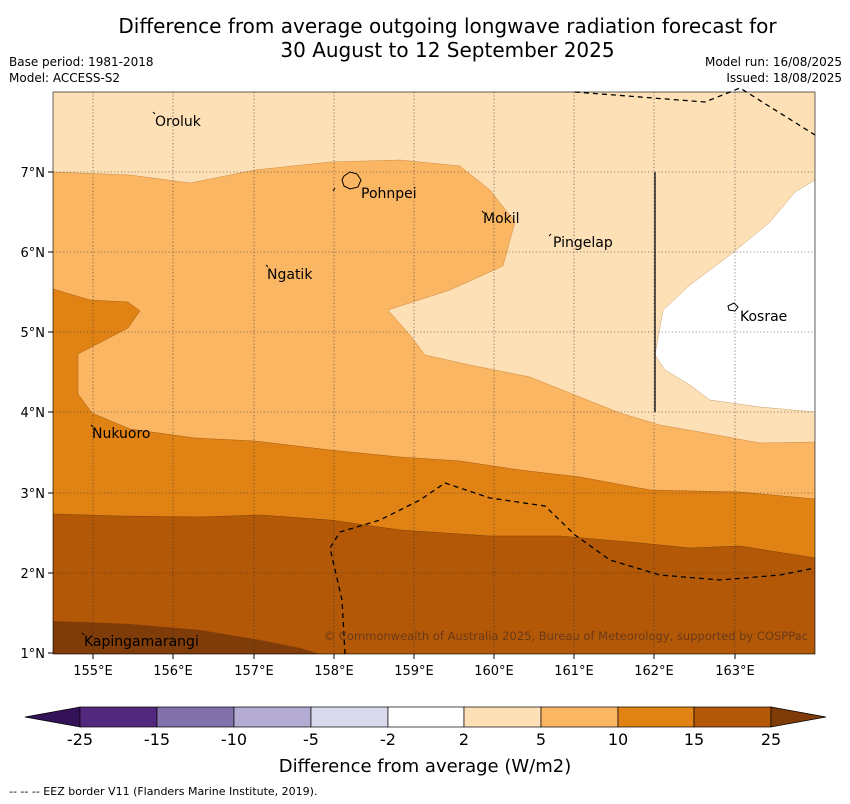 The image size is (850, 804). What do you see at coordinates (541, 739) in the screenshot?
I see `colorbar-tick: 5` at bounding box center [541, 739].